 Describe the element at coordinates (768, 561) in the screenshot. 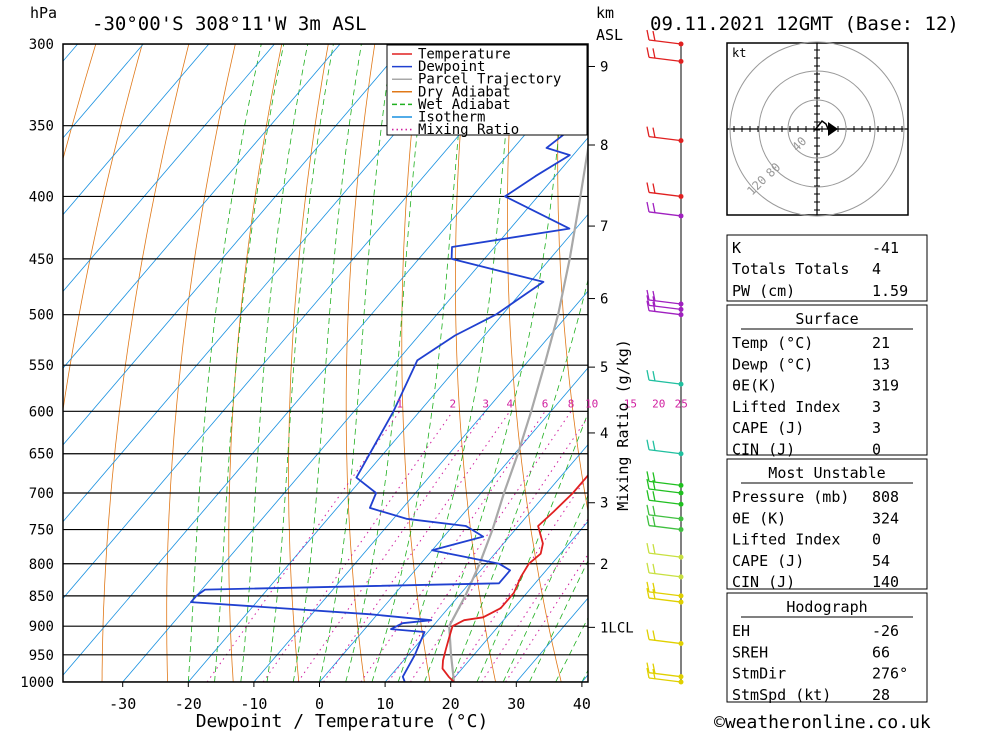

I see `most-unstable-row-label: CAPE (J)` at that location.